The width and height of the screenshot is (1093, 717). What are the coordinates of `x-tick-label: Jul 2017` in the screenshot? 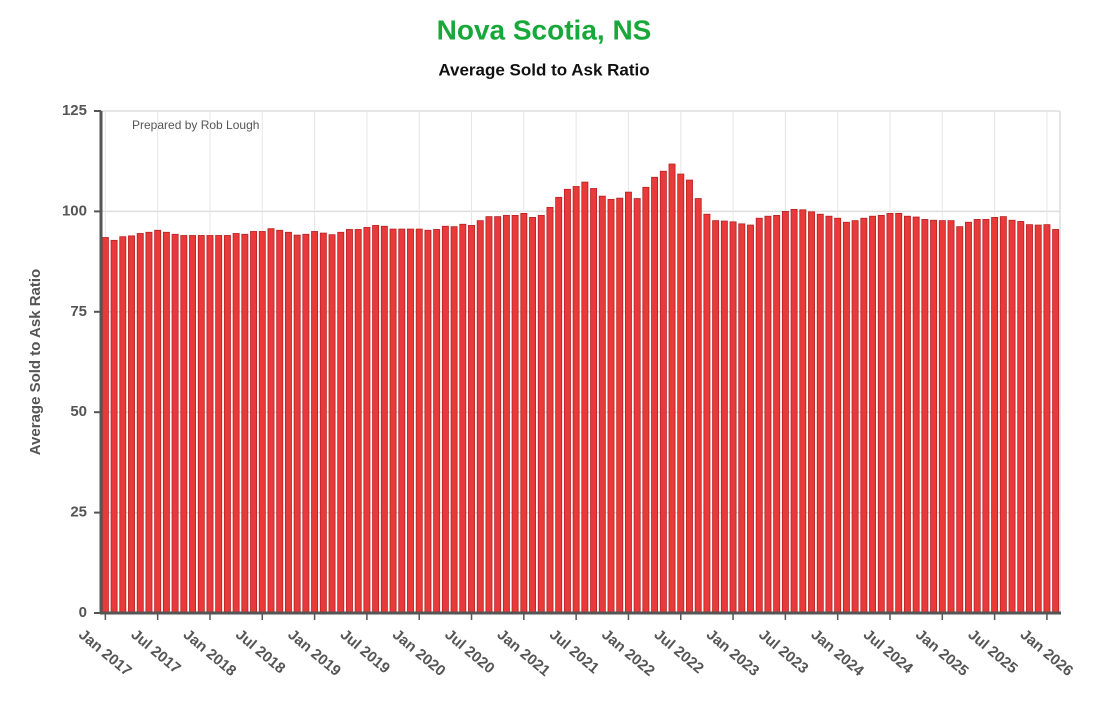 It's located at (156, 651).